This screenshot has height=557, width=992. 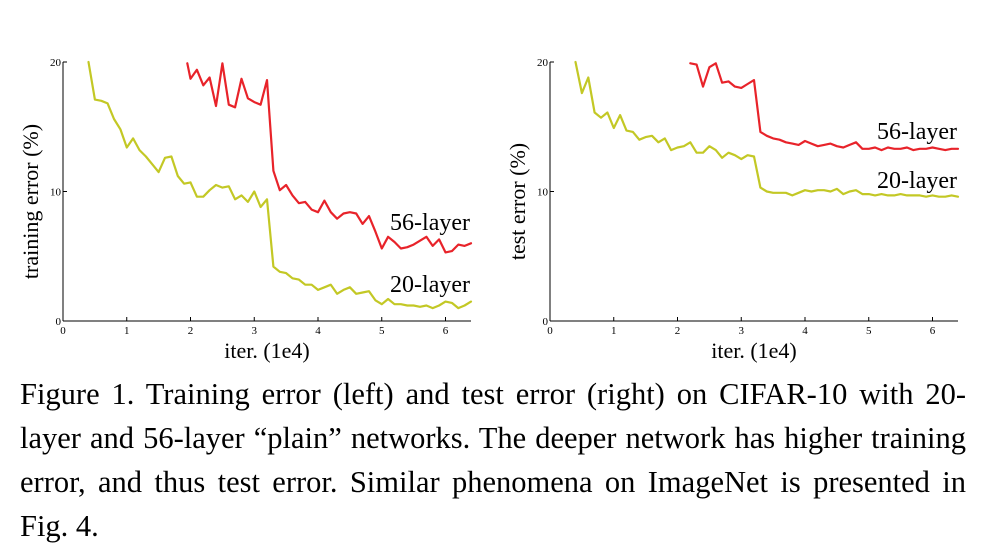 What do you see at coordinates (543, 63) in the screenshot?
I see `chart-right-y-tick-label: 20` at bounding box center [543, 63].